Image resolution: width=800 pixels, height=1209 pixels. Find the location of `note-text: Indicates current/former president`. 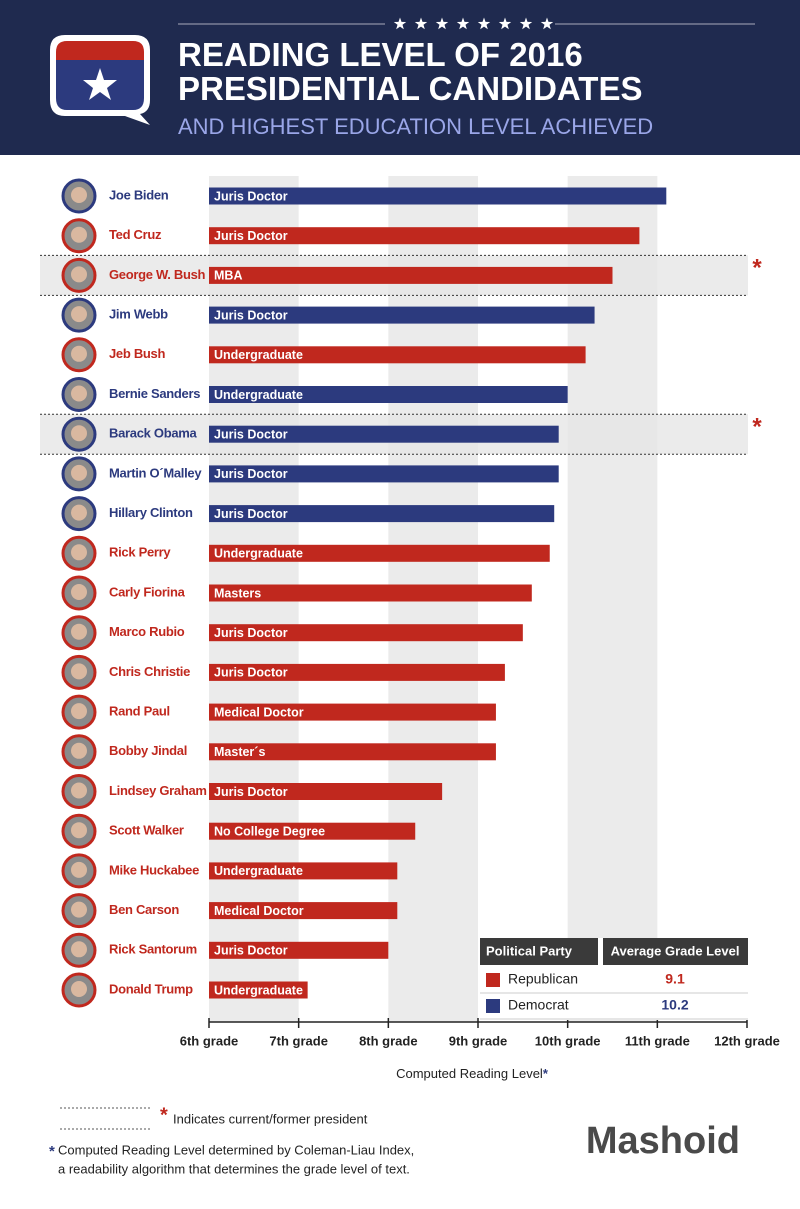

note-text: Indicates current/former president is located at coordinates (270, 1118).